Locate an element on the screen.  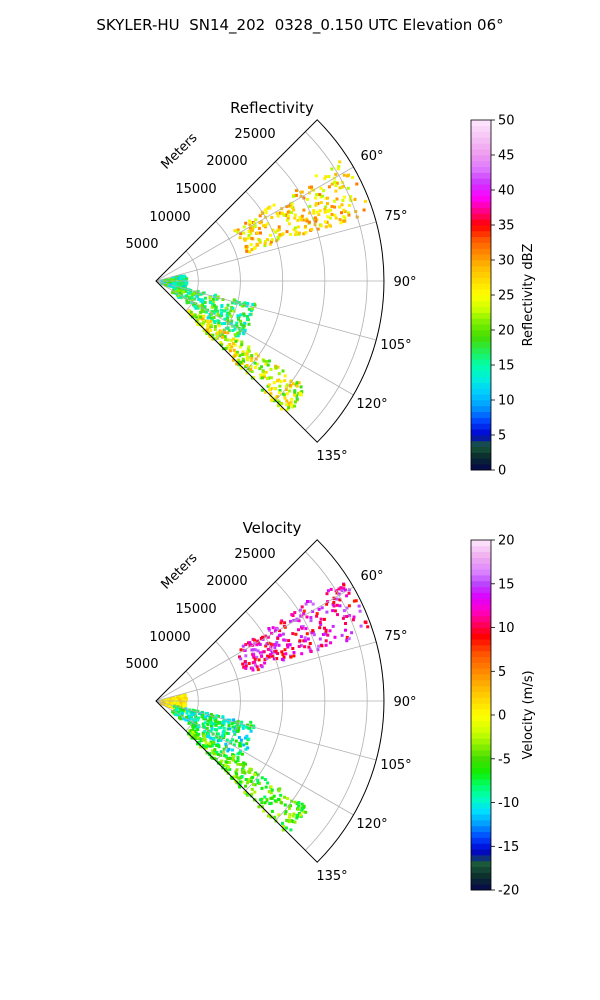
grid is located at coordinates (269, 281).